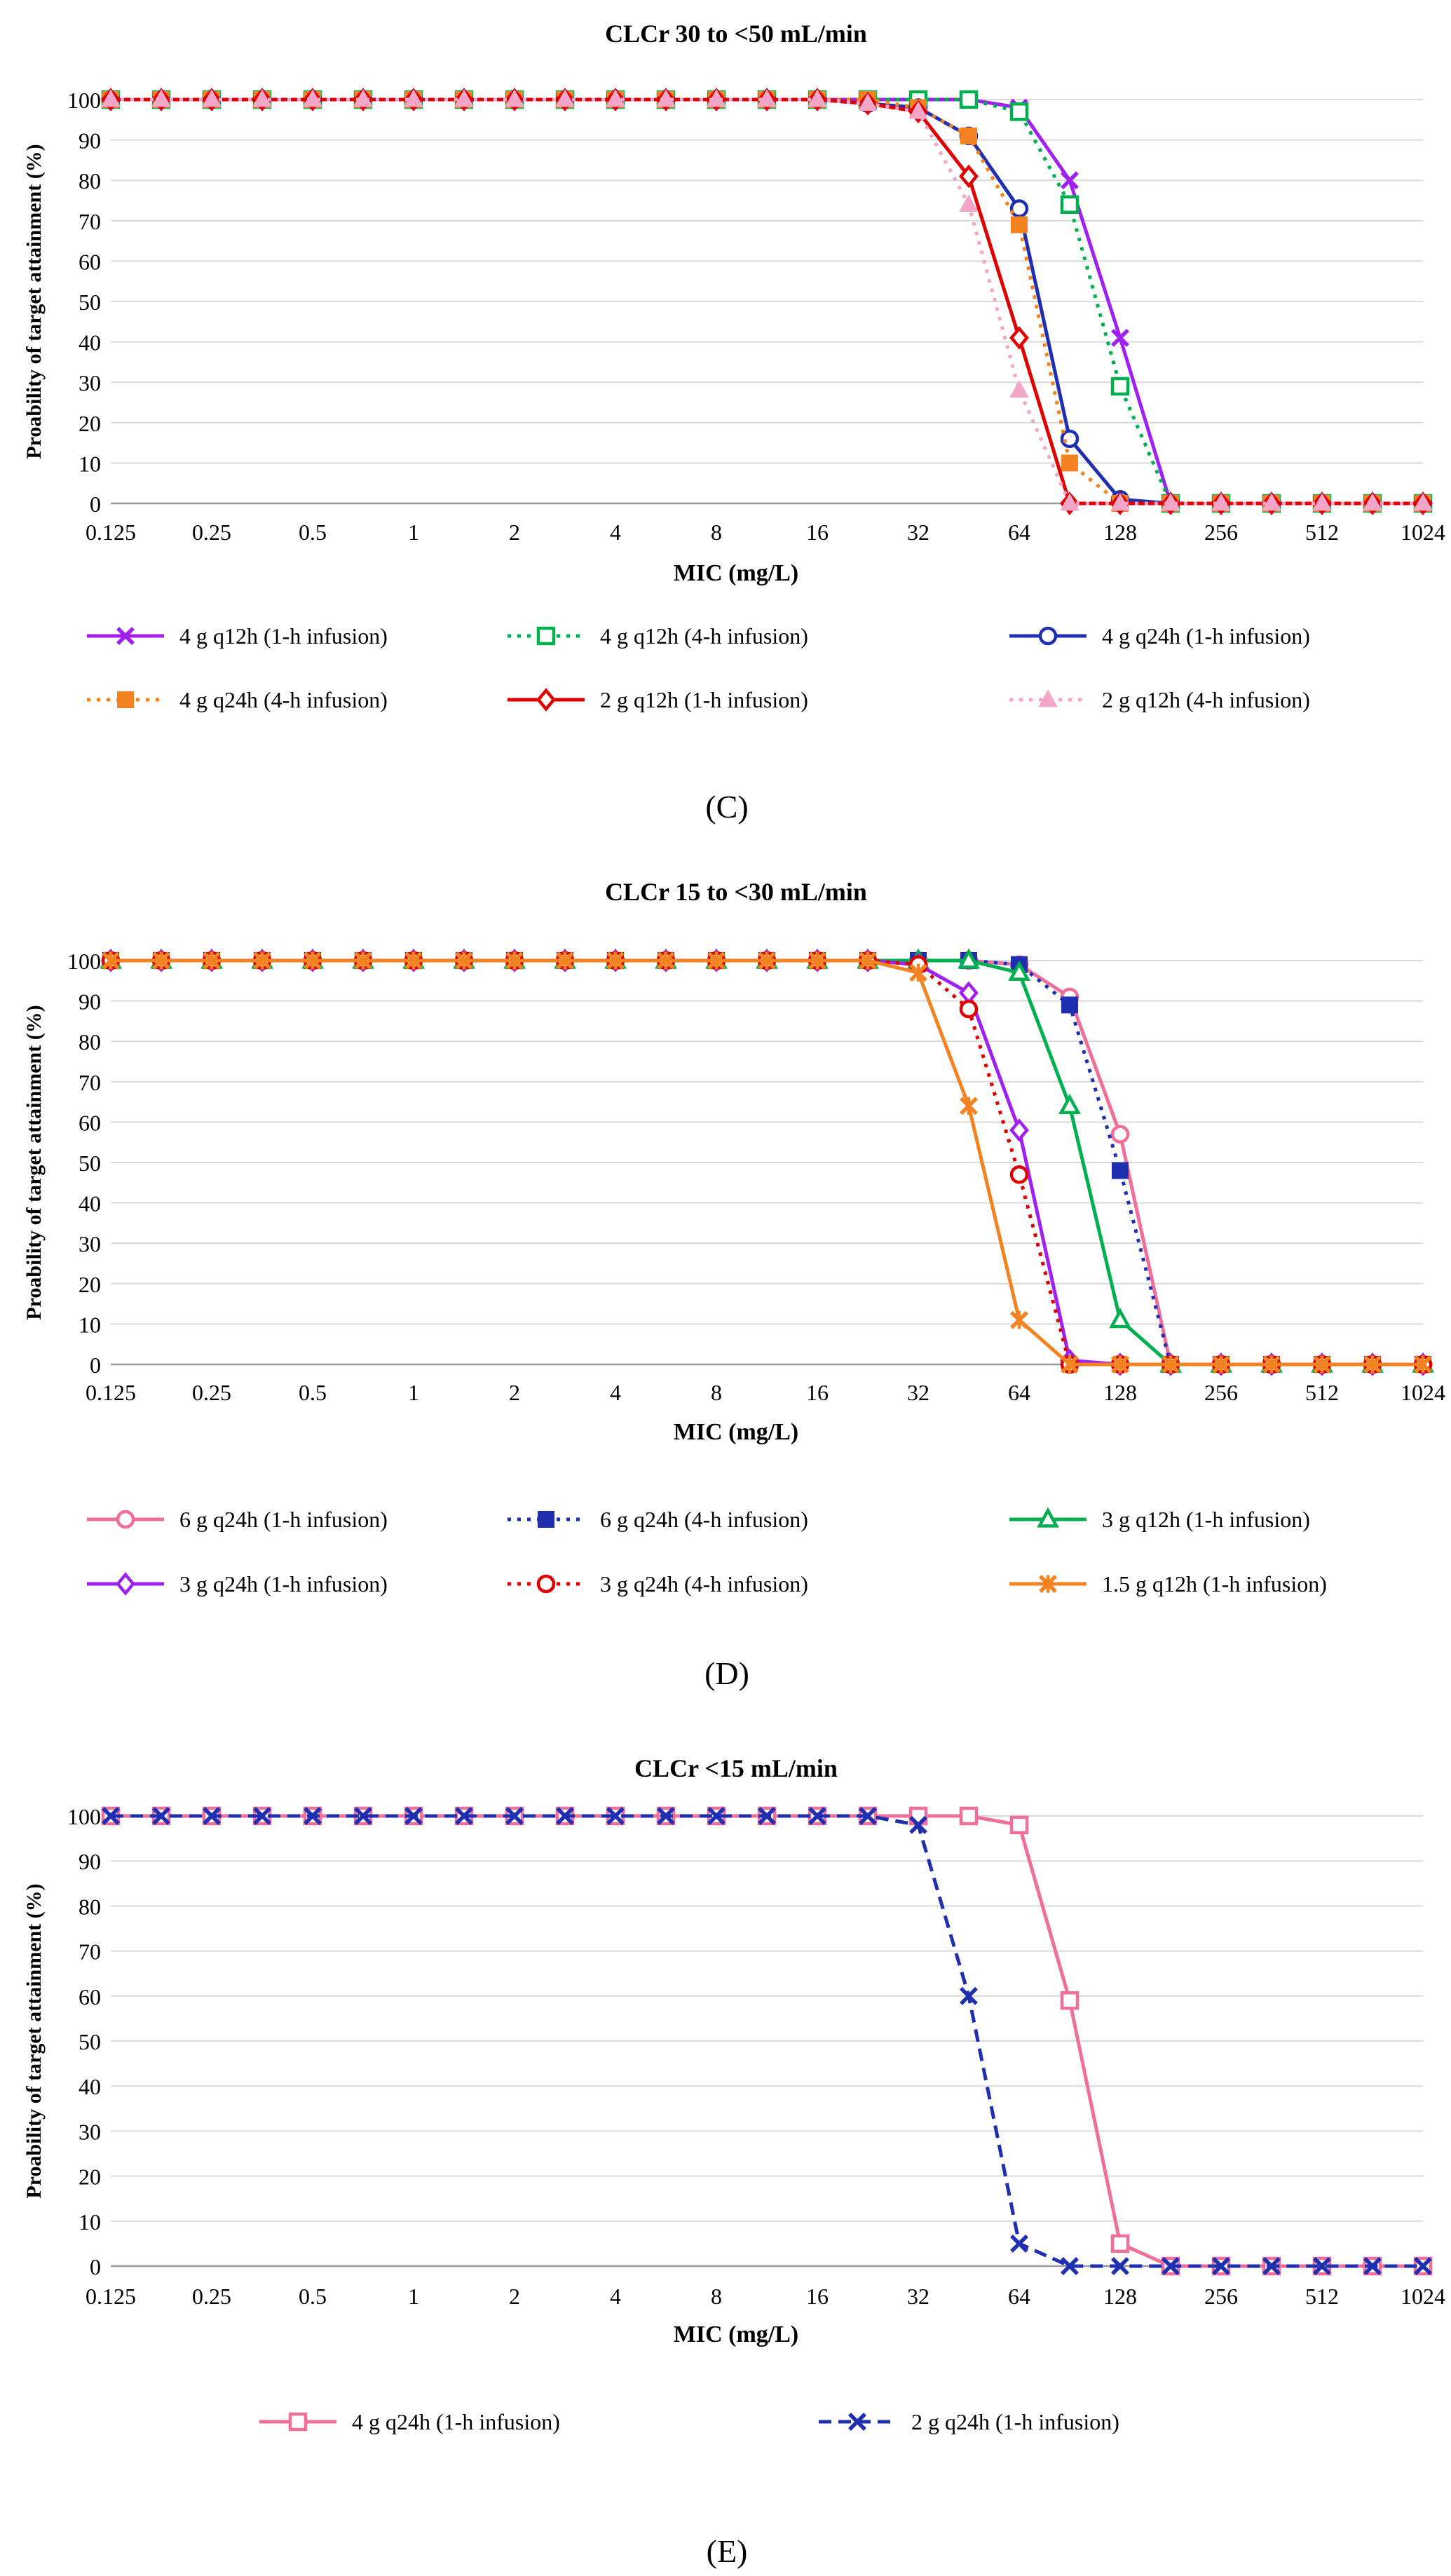 The height and width of the screenshot is (2576, 1451). Describe the element at coordinates (237, 699) in the screenshot. I see `legend-item: 4 g q24h (4-h infusion)` at that location.